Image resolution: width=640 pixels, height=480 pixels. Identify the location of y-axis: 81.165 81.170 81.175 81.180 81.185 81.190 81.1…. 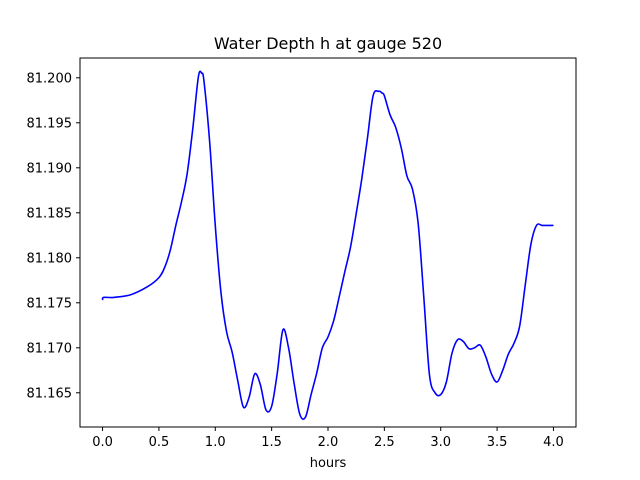
(53, 236).